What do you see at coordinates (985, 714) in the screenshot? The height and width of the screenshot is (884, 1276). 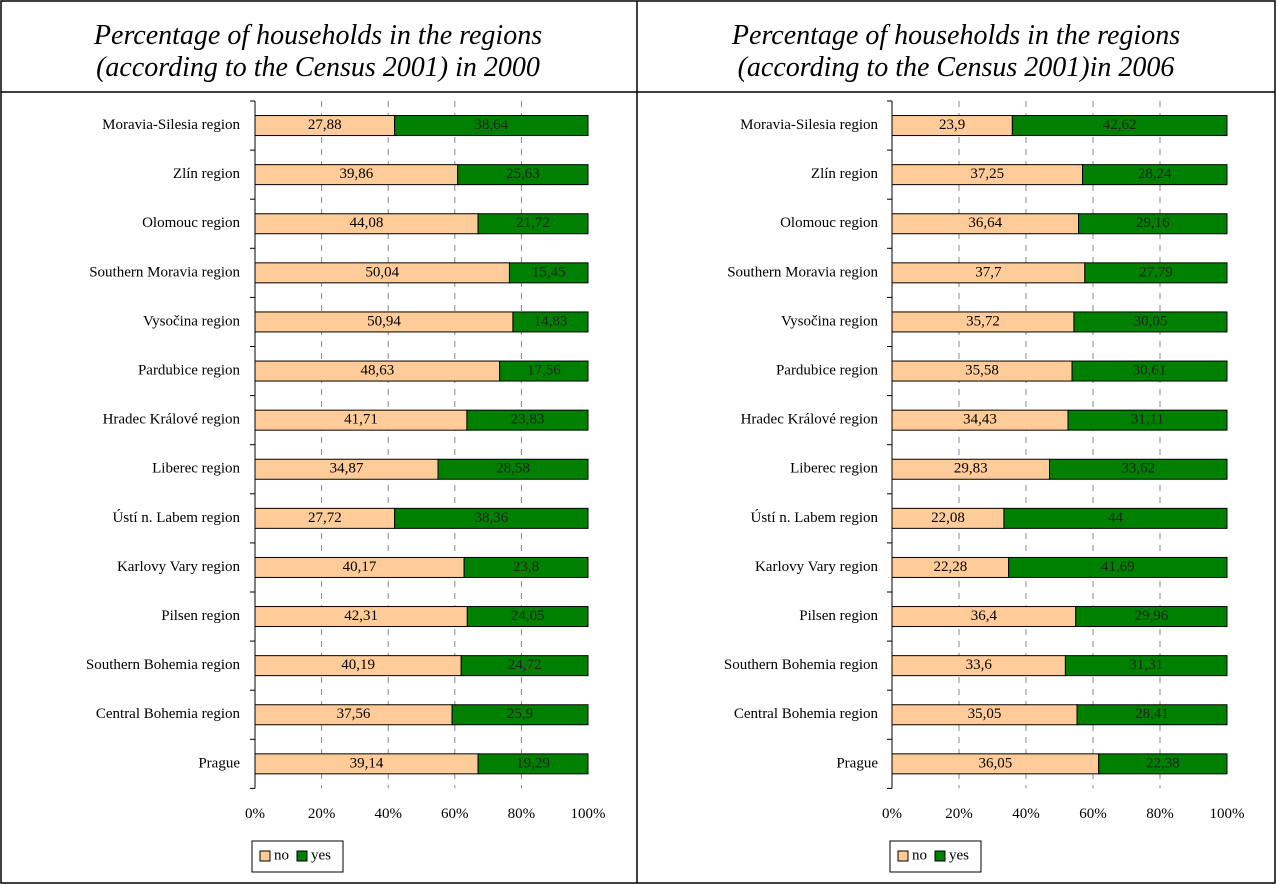 I see `data-label: 35,05` at bounding box center [985, 714].